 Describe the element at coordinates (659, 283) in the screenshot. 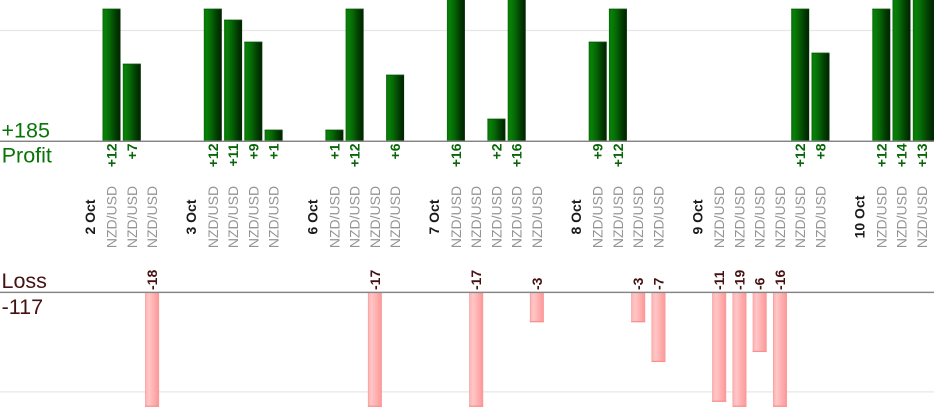

I see `svg-text: -7` at that location.